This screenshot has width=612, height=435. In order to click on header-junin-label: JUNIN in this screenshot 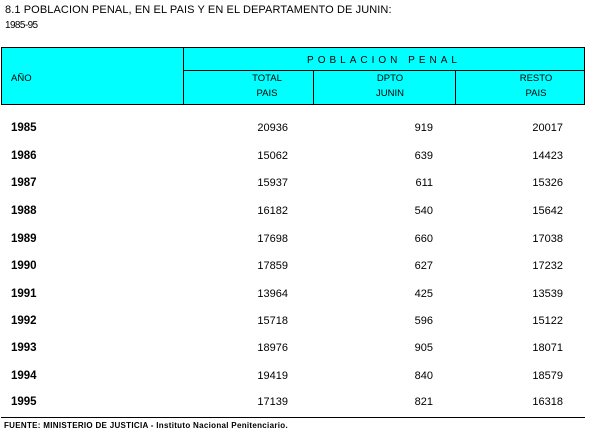, I will do `click(390, 93)`.